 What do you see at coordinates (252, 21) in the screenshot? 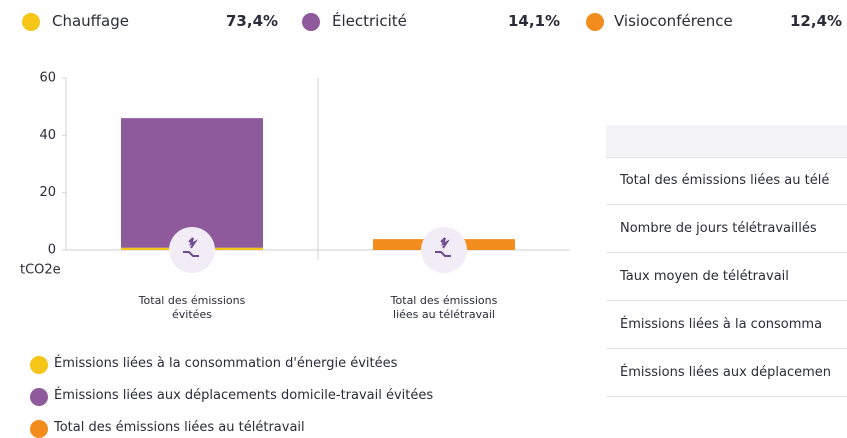
I see `legend-share: 73,4%` at bounding box center [252, 21].